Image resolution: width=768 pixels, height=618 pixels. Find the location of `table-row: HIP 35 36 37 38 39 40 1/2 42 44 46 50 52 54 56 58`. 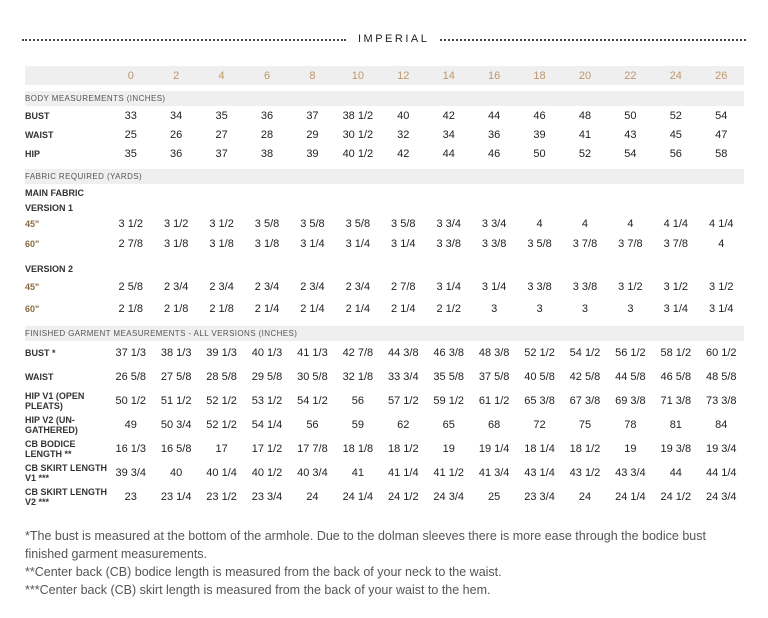

table-row: HIP 35 36 37 38 39 40 1/2 42 44 46 50 52 54 56 58 is located at coordinates (384, 153).